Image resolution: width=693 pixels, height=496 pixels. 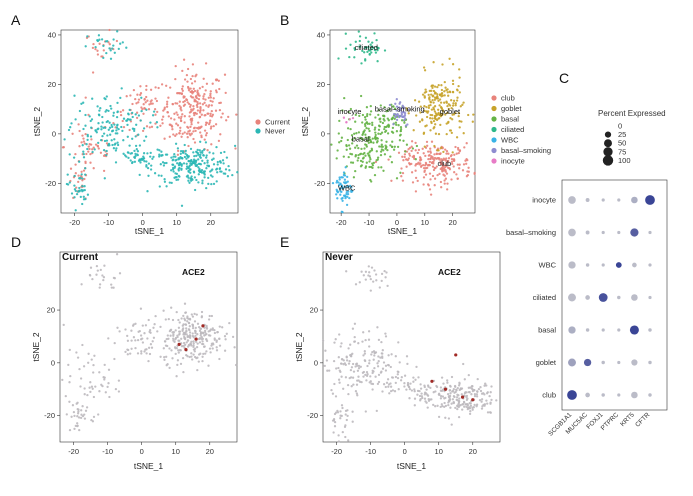 I want to click on dot-scgb1a1-ciliated, so click(x=572, y=297).